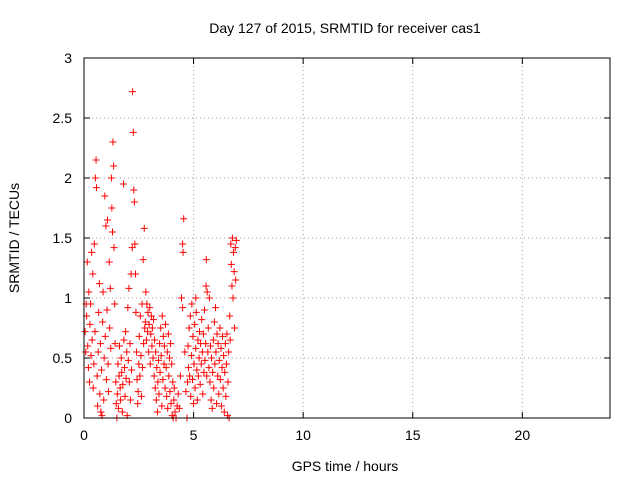 This screenshot has height=480, width=640. What do you see at coordinates (68, 298) in the screenshot?
I see `y-tick-label: 1` at bounding box center [68, 298].